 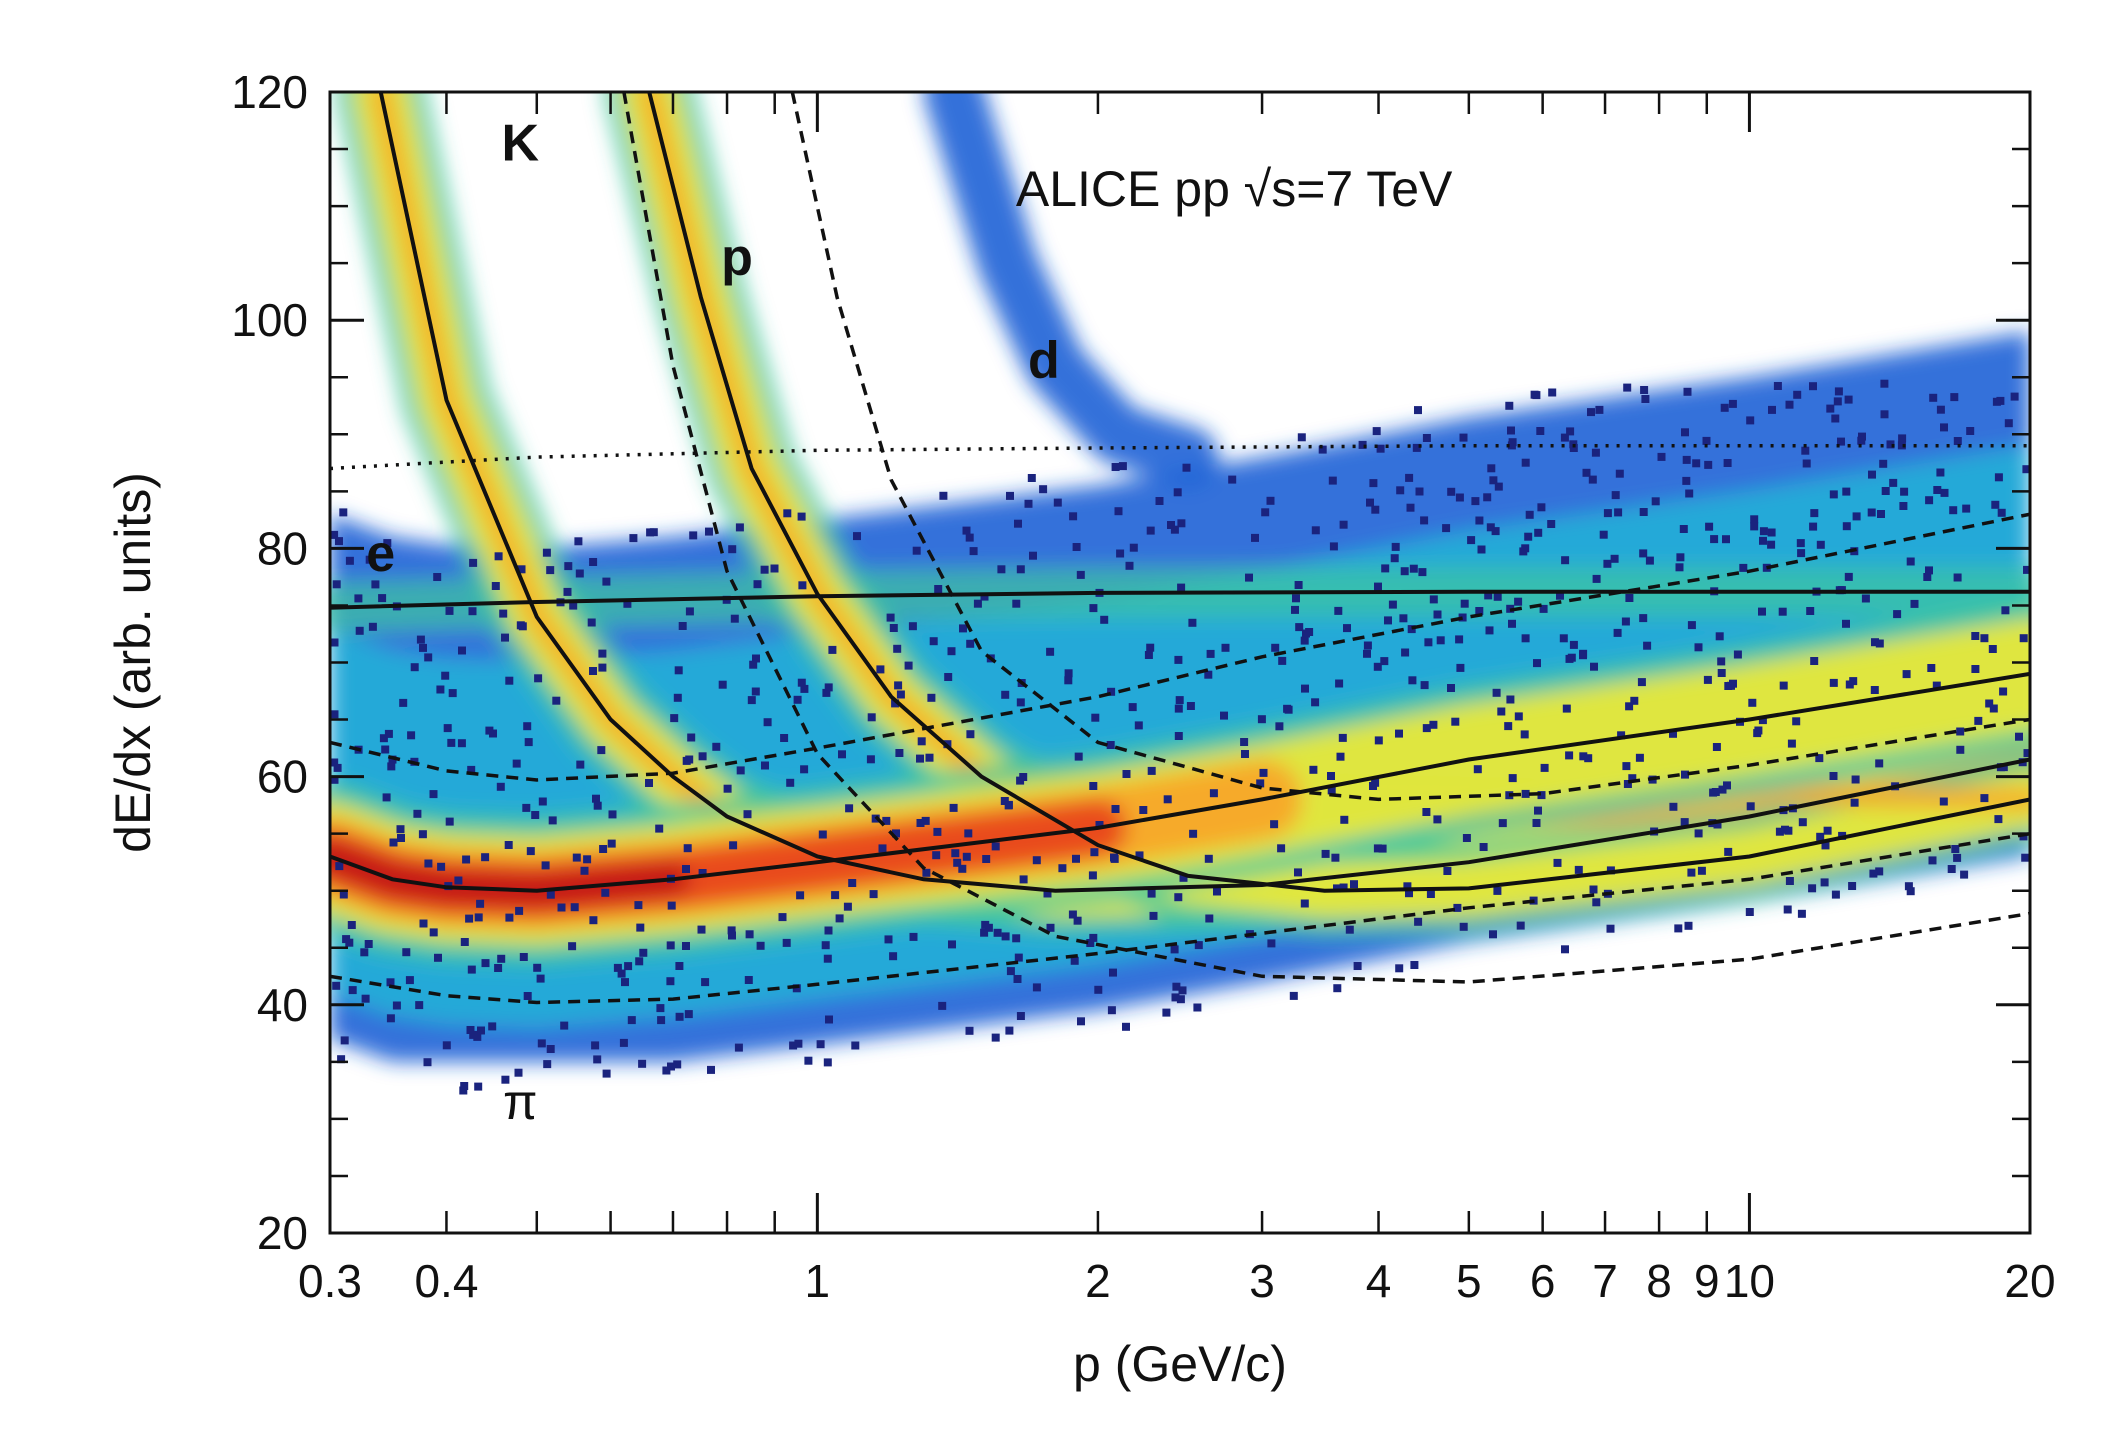 What do you see at coordinates (520, 143) in the screenshot?
I see `particle-label: K` at bounding box center [520, 143].